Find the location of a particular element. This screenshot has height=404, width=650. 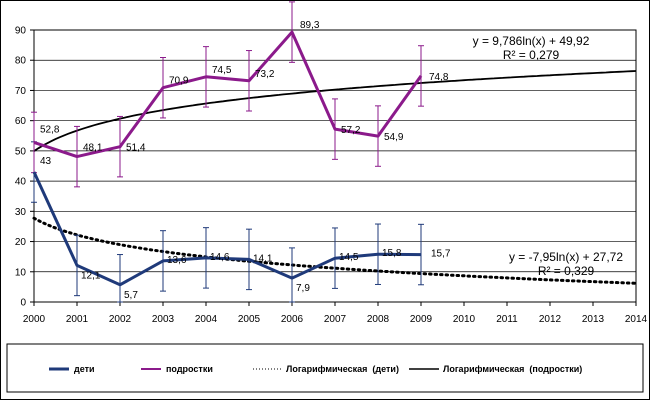

x-tick-label: 2009 is located at coordinates (421, 319).